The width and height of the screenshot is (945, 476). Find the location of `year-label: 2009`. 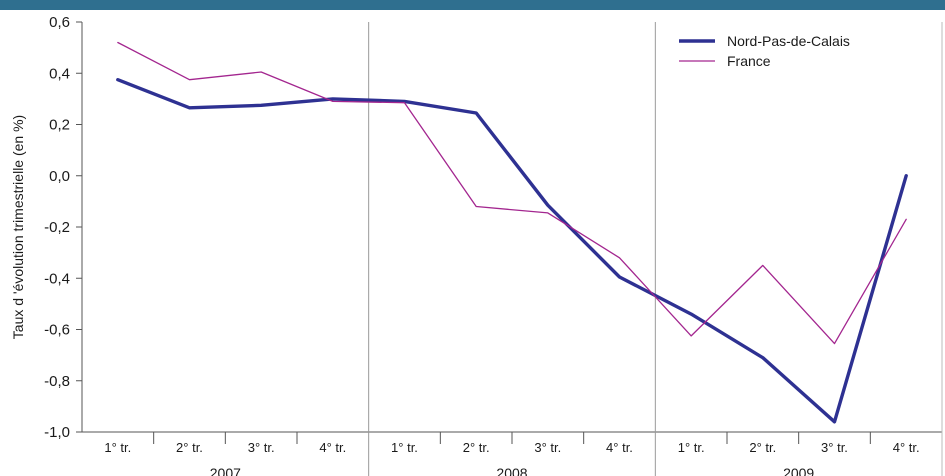

year-label: 2009 is located at coordinates (798, 470).